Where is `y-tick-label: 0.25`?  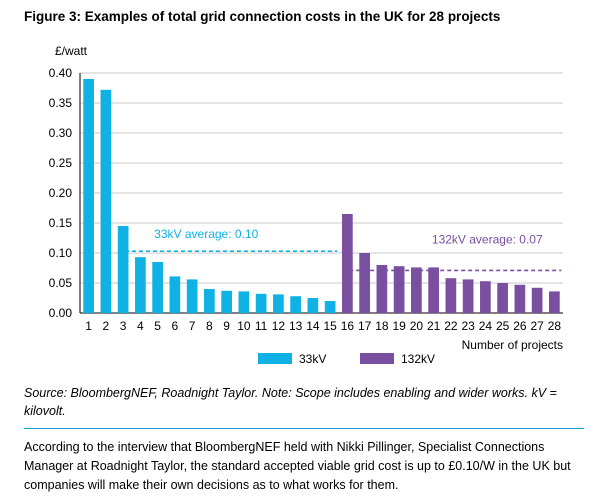
y-tick-label: 0.25 is located at coordinates (61, 163).